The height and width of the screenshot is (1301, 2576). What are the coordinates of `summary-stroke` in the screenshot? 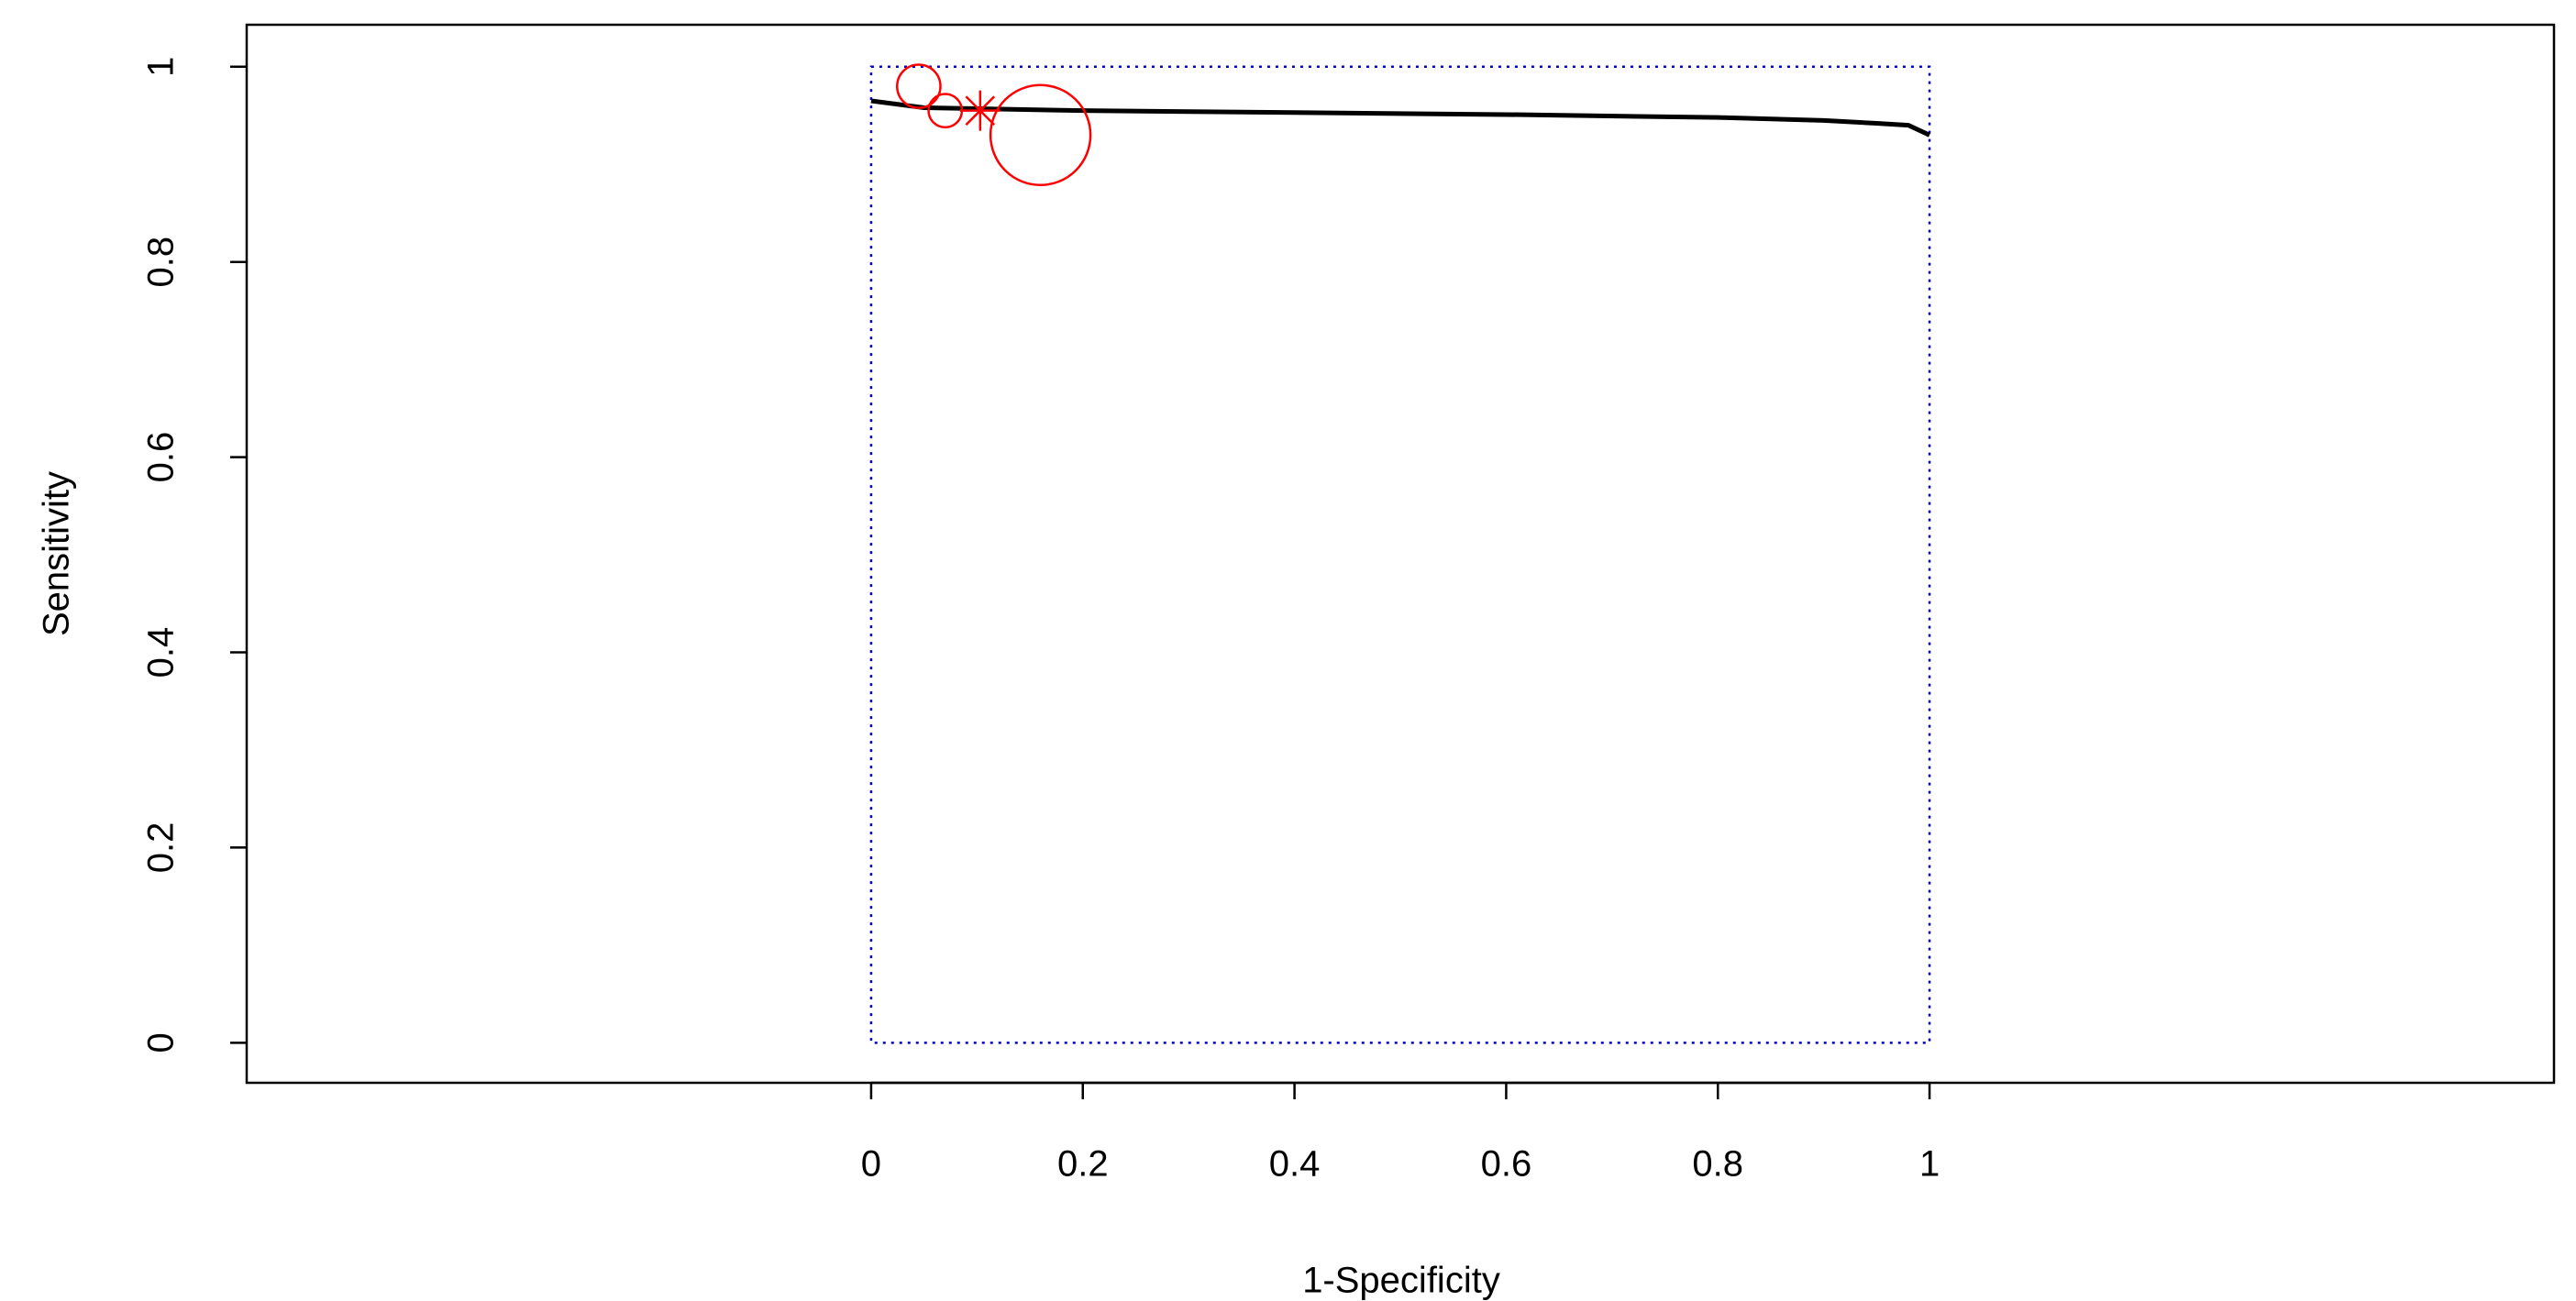 It's located at (980, 110).